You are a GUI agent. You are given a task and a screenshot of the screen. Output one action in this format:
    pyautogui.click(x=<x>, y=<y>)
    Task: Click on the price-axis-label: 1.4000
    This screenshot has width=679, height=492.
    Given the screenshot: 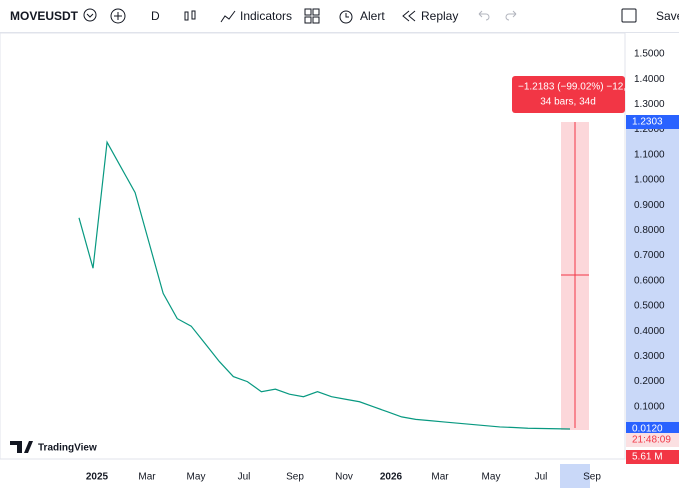 What is the action you would take?
    pyautogui.click(x=649, y=79)
    